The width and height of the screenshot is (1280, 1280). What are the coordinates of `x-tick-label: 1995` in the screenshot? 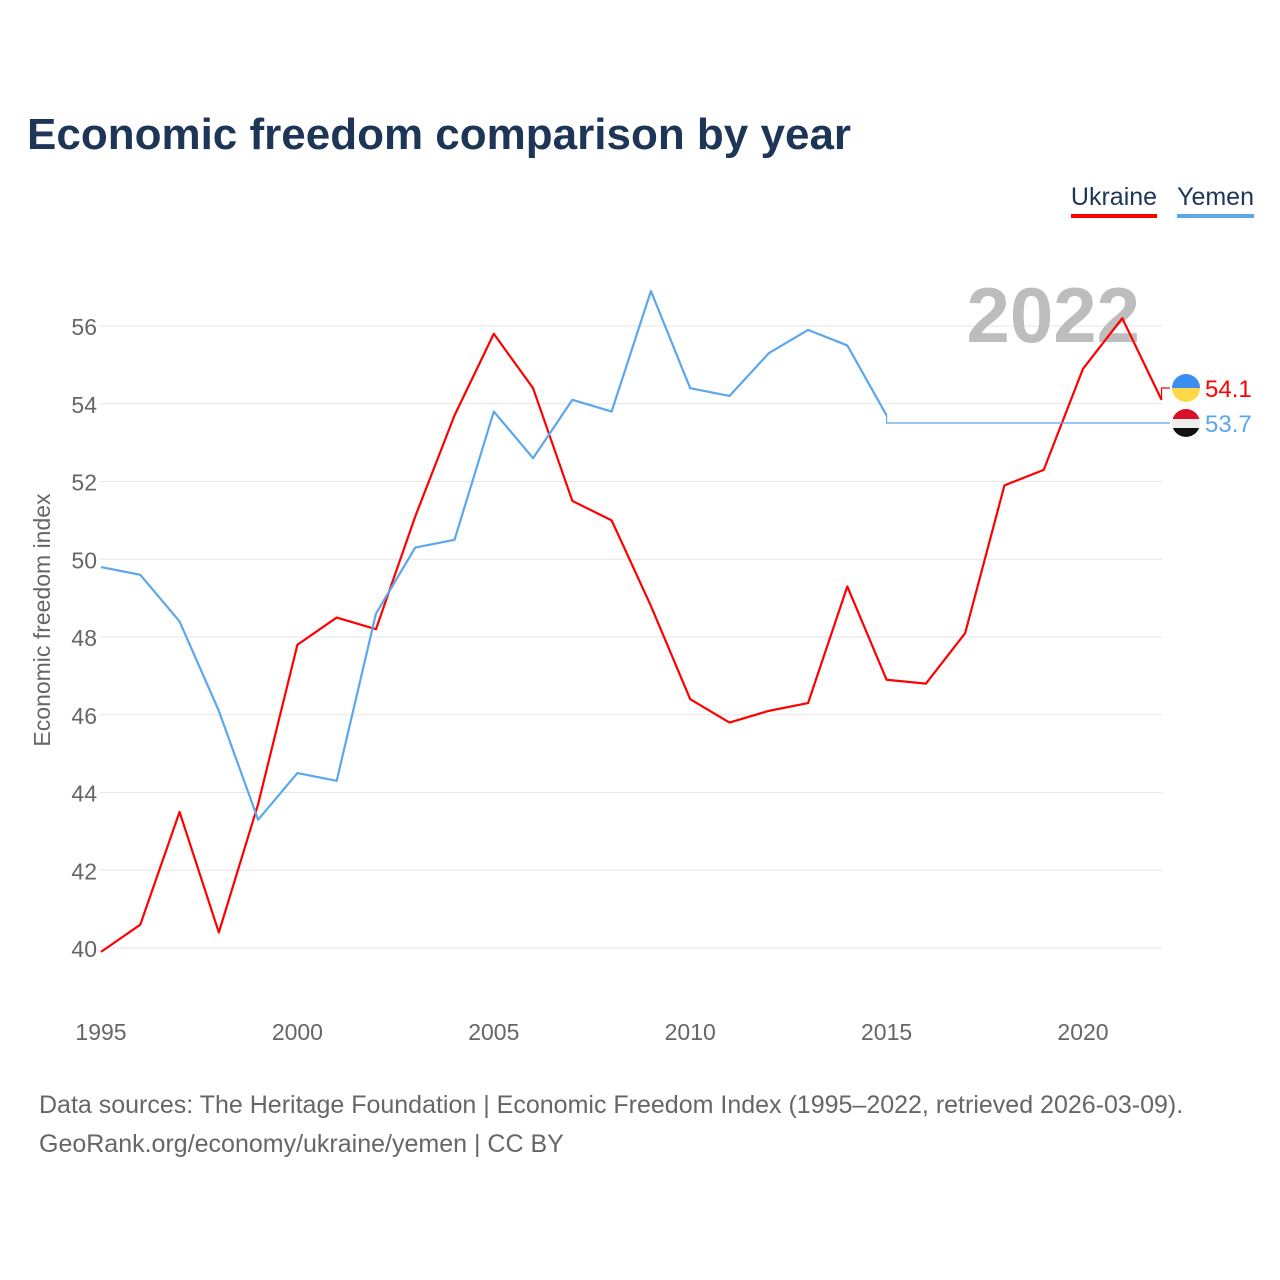 It's located at (100, 1032).